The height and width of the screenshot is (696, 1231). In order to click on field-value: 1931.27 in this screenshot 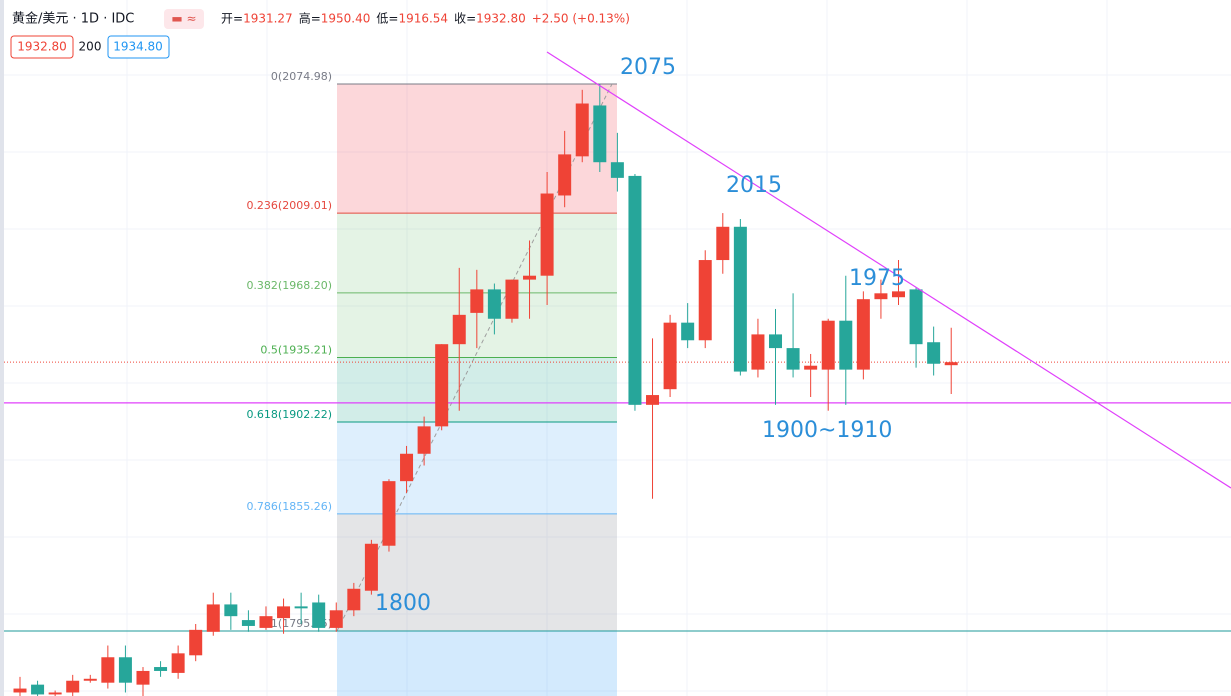, I will do `click(268, 19)`.